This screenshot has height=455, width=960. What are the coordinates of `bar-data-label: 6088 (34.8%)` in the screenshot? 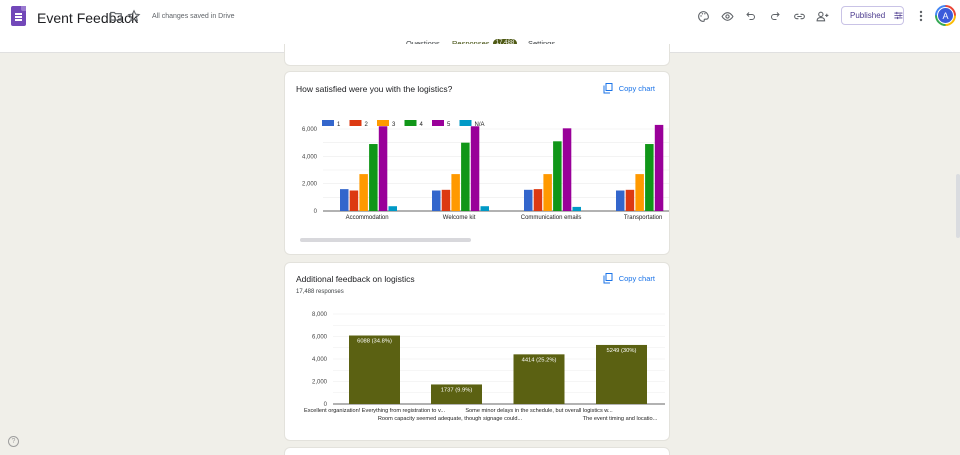 It's located at (374, 342).